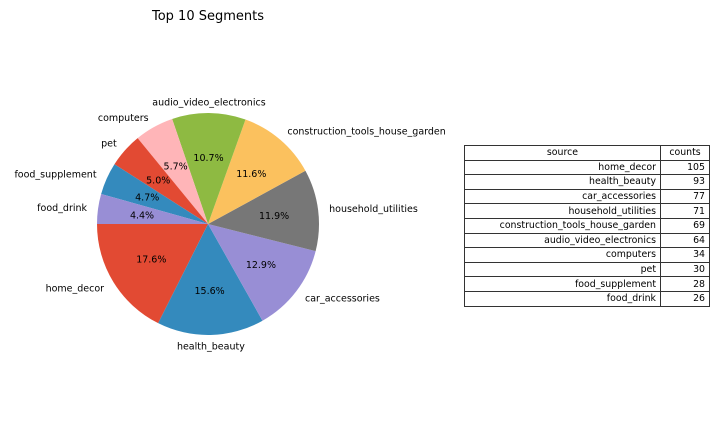 The image size is (720, 432). What do you see at coordinates (55, 175) in the screenshot?
I see `pie-category-label: food_supplement` at bounding box center [55, 175].